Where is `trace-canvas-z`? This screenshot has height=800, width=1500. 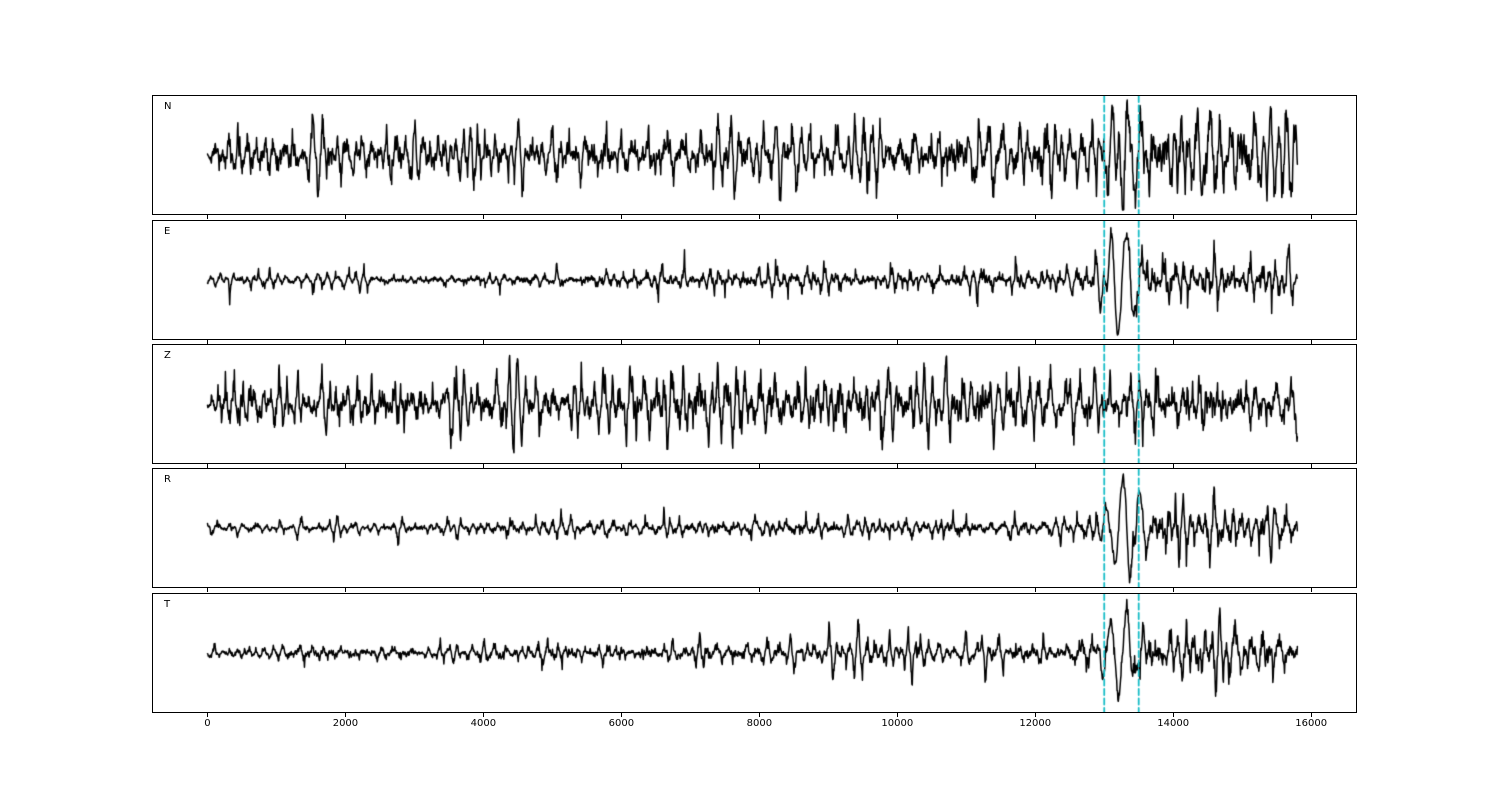 trace-canvas-z is located at coordinates (754, 404).